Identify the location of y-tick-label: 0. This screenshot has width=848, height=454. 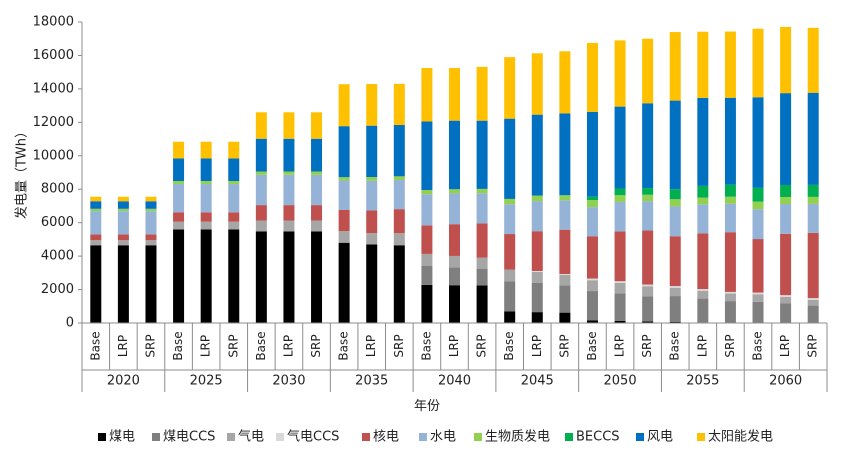
(70, 323).